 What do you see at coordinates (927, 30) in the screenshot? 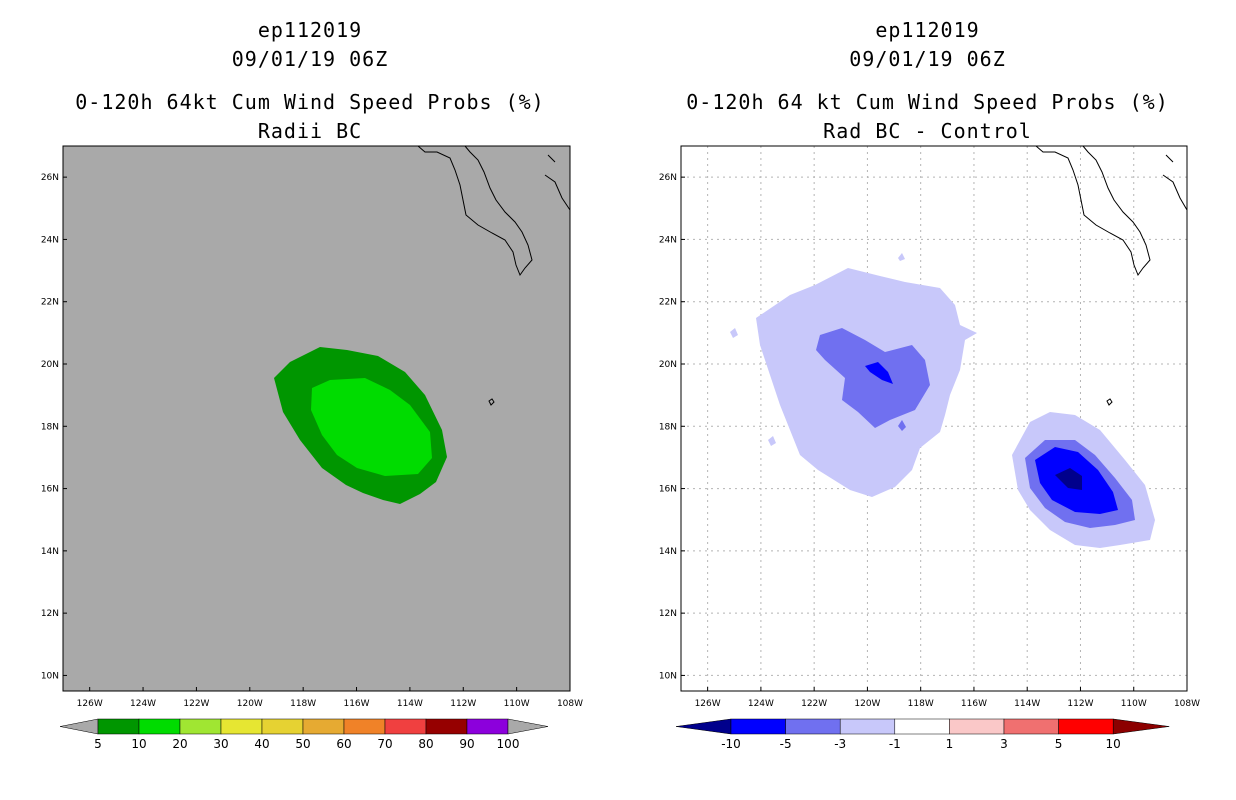
I see `right-storm-id: ep112019` at bounding box center [927, 30].